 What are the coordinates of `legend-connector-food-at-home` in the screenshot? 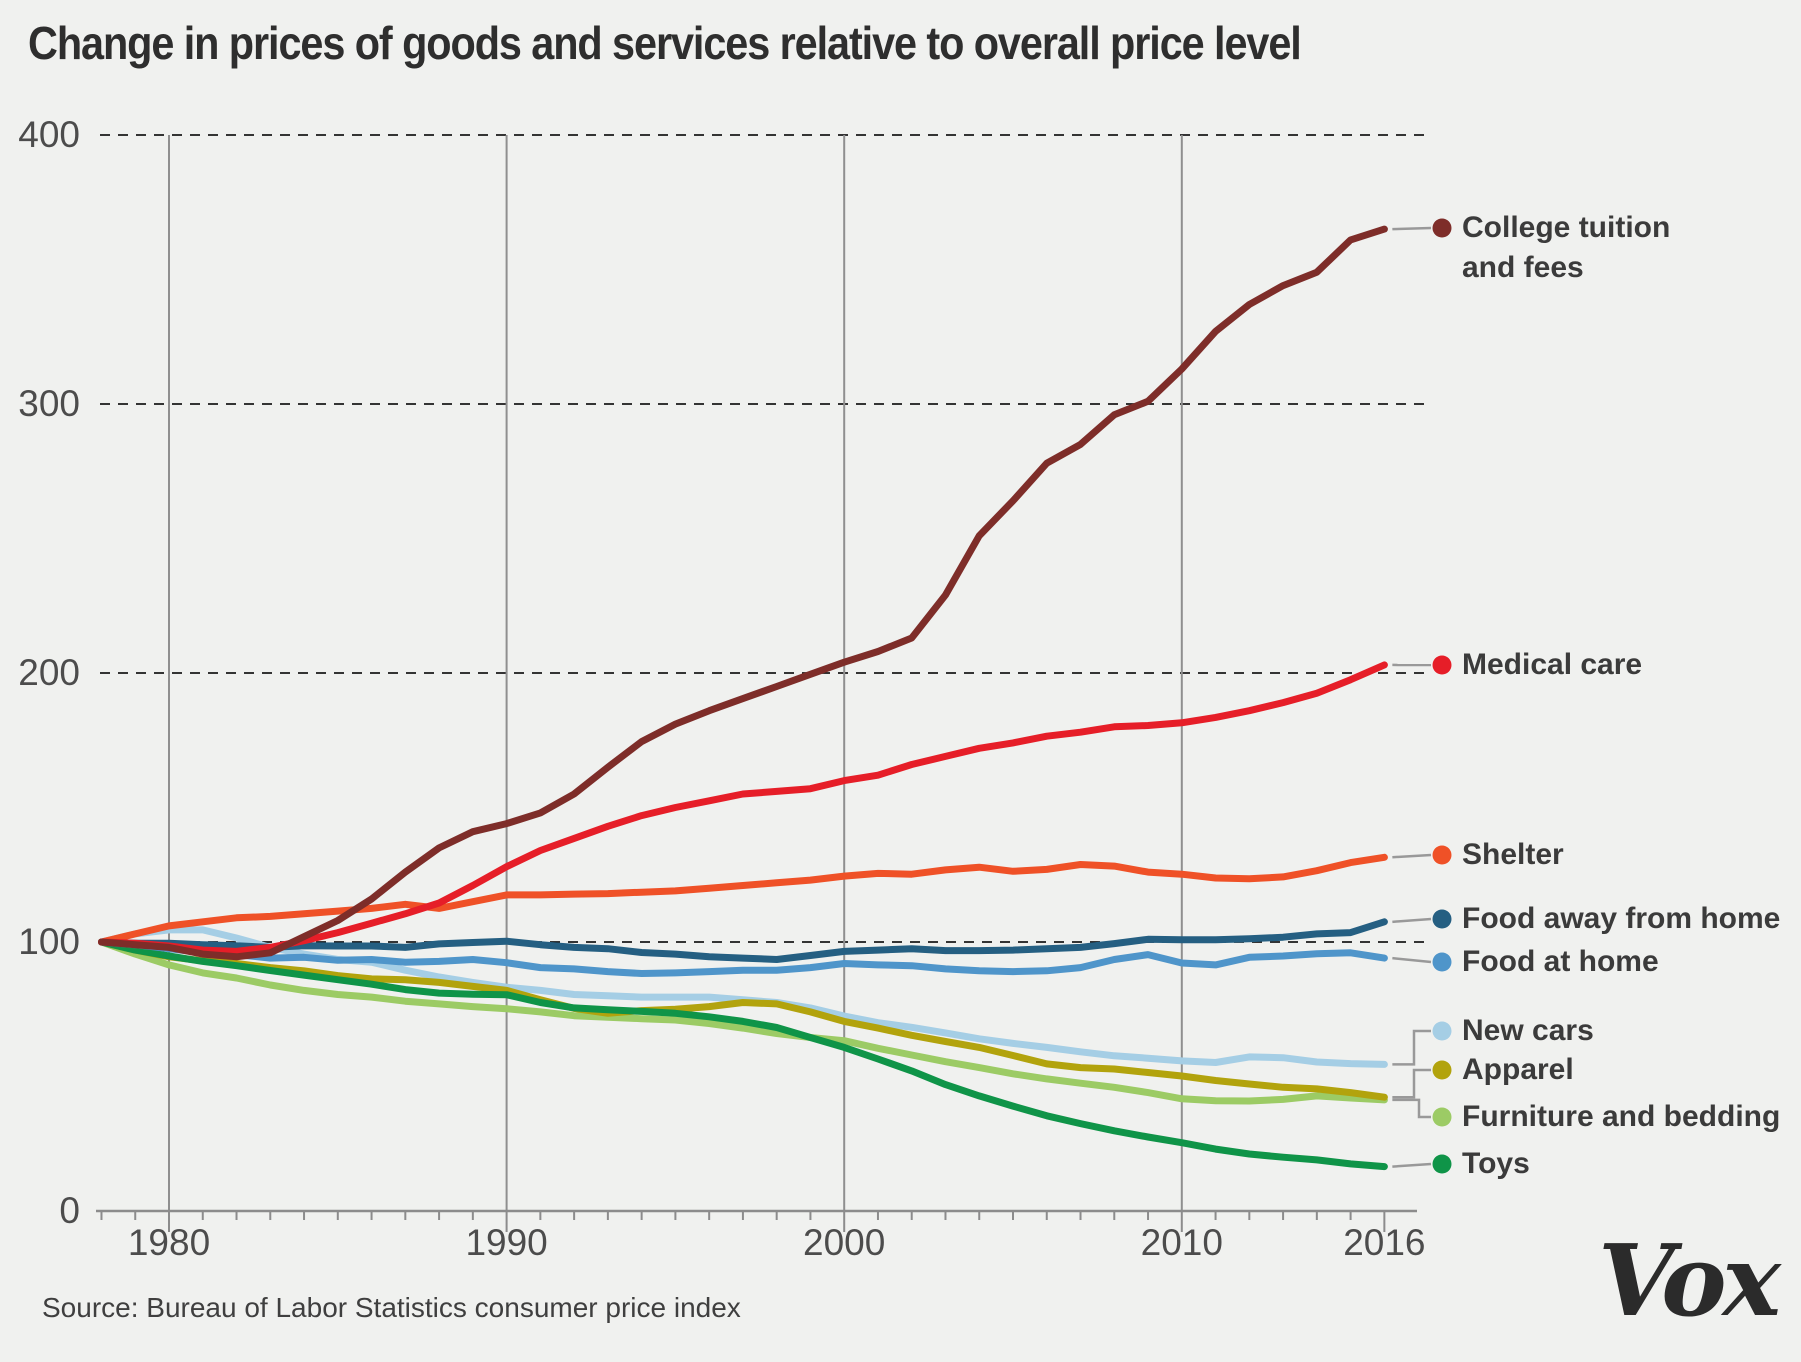 It's located at (1412, 960).